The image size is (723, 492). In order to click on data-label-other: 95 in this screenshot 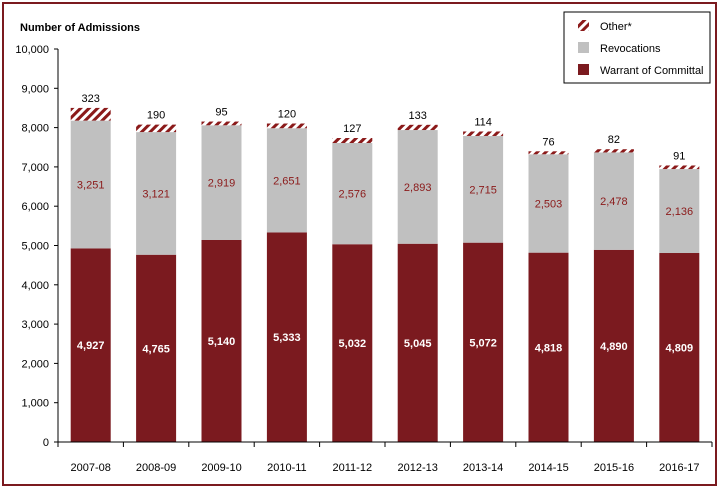, I will do `click(221, 113)`.